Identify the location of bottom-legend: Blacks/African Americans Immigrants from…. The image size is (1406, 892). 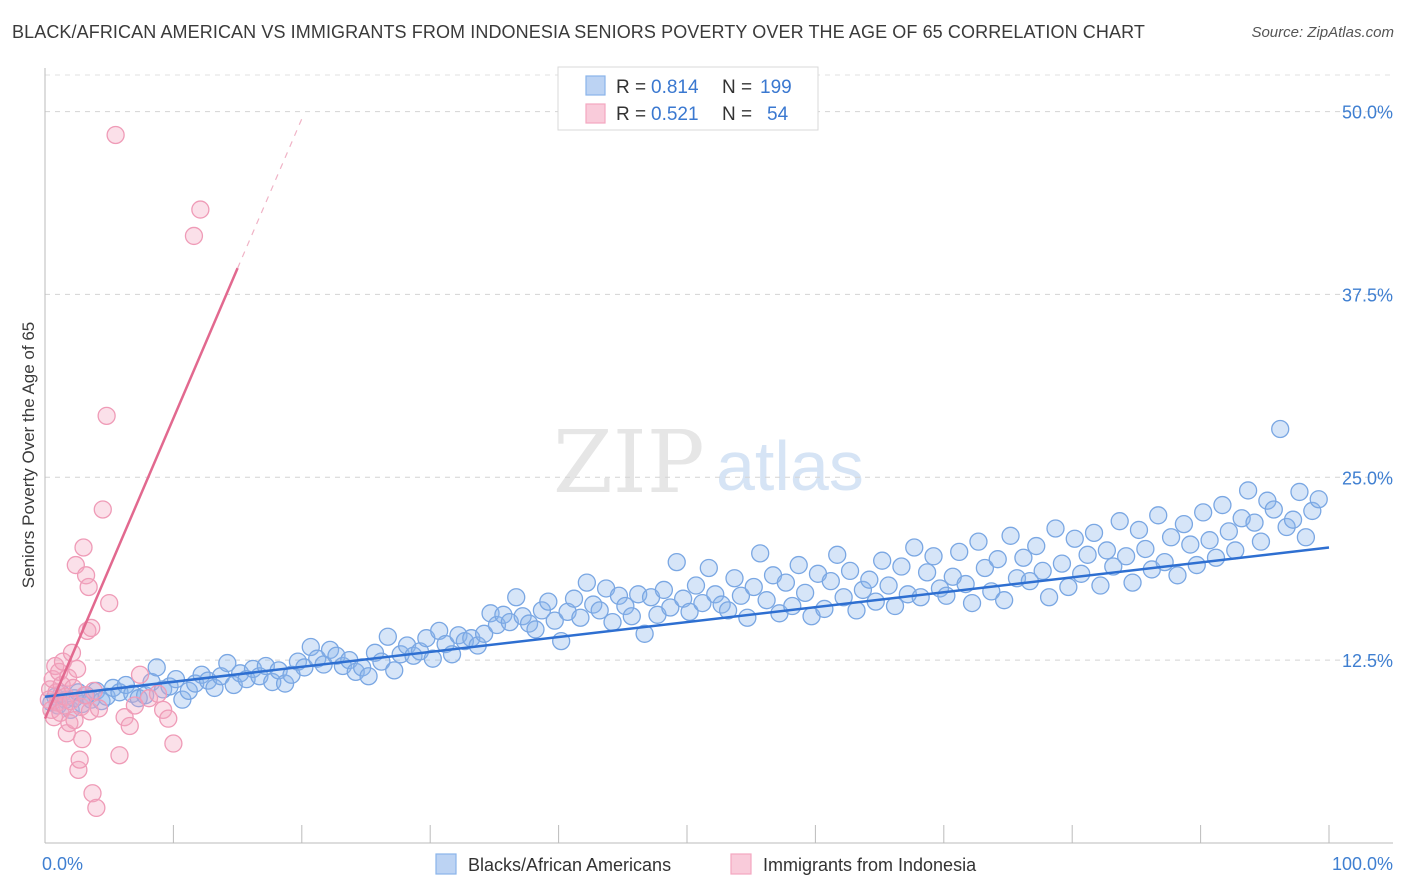
(706, 864).